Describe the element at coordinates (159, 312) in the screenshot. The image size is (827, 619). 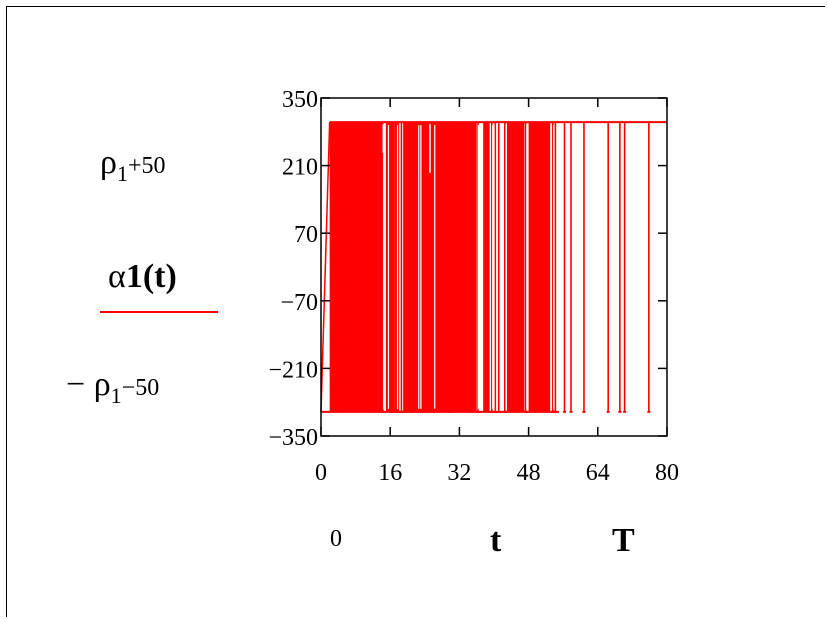
I see `legend-line-swatch` at that location.